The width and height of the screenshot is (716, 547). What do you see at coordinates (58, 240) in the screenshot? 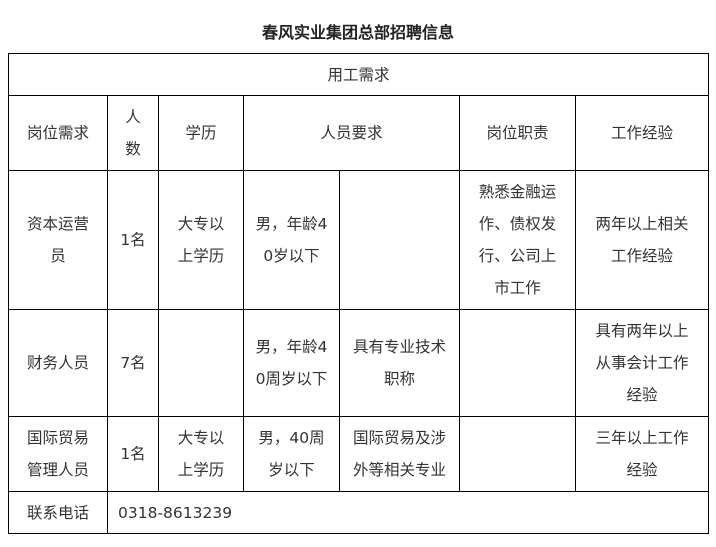
I see `cell-position: 资本运营 员` at bounding box center [58, 240].